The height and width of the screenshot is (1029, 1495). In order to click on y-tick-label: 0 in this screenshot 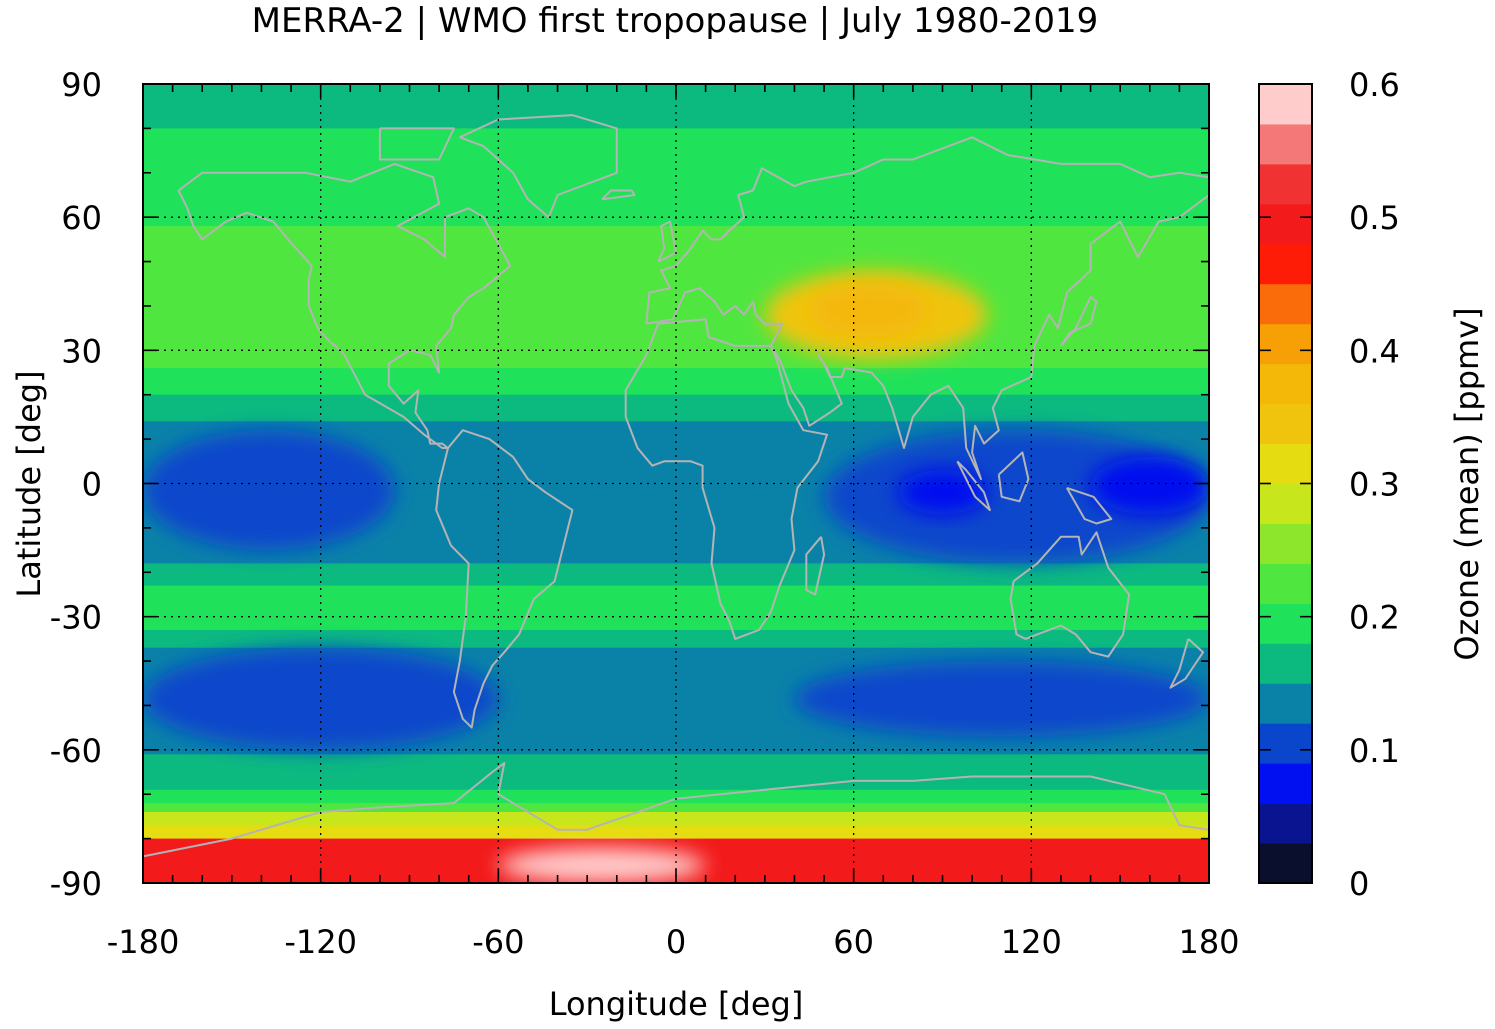, I will do `click(92, 485)`.